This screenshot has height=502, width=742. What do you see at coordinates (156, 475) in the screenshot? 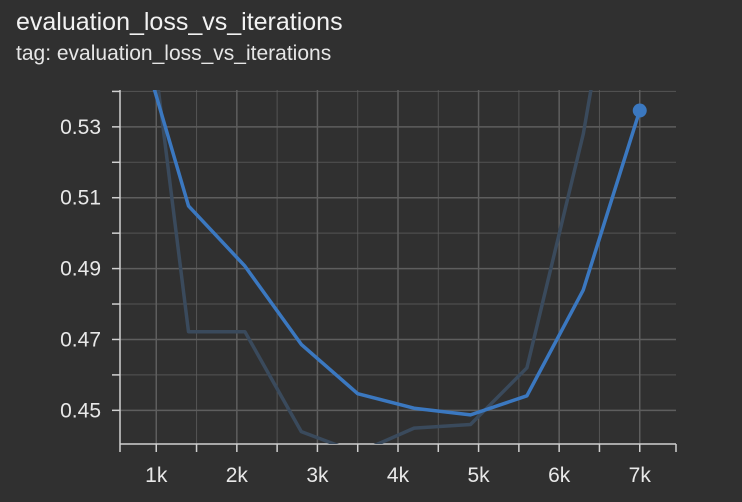
I see `x-tick-label: 1k` at bounding box center [156, 475].